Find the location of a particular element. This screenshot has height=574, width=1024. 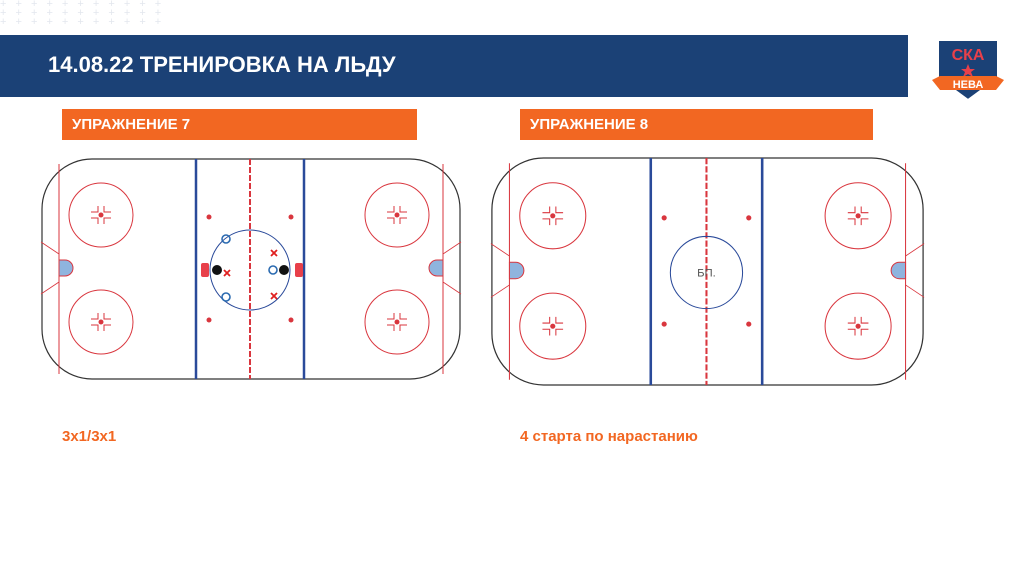

ska-neva-logo: СКА НЕВА is located at coordinates (968, 70).